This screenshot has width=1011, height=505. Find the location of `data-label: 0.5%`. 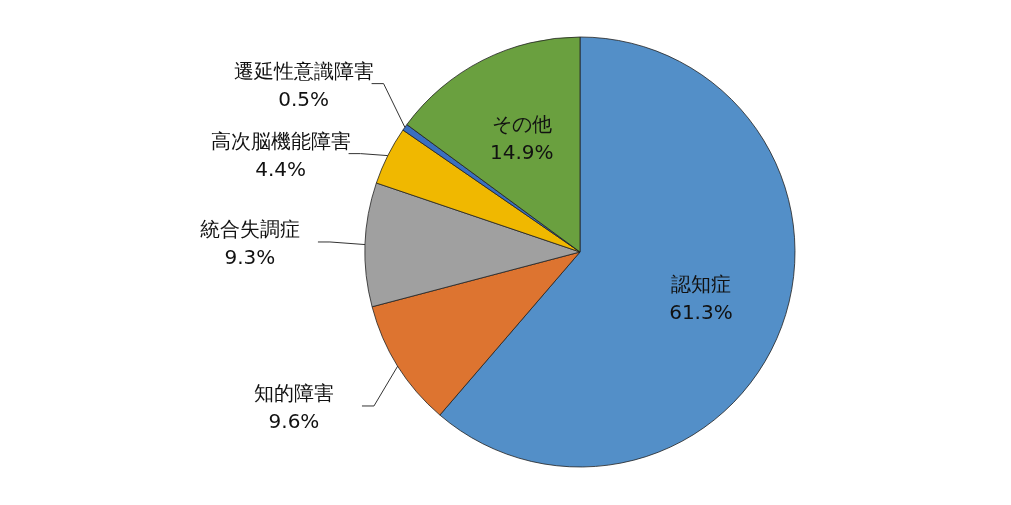

data-label: 0.5% is located at coordinates (303, 98).